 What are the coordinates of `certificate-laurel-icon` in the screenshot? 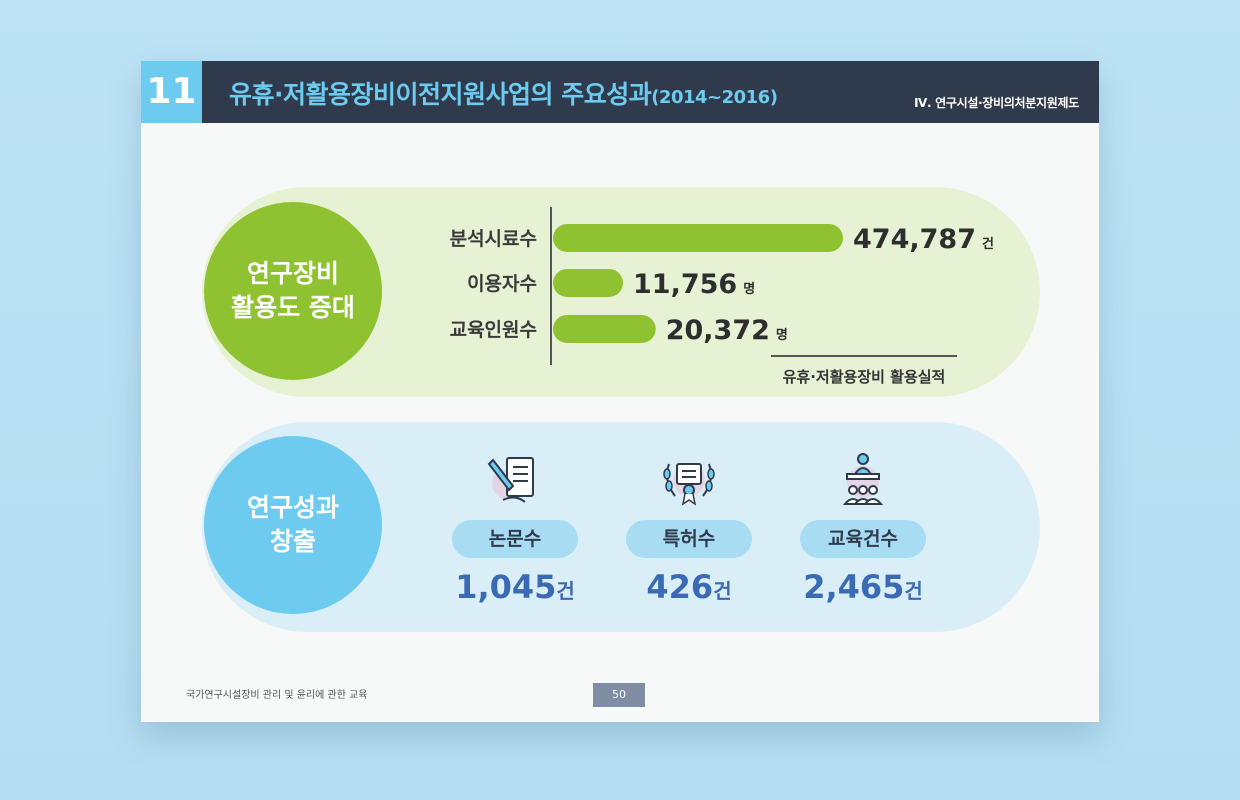 It's located at (689, 484).